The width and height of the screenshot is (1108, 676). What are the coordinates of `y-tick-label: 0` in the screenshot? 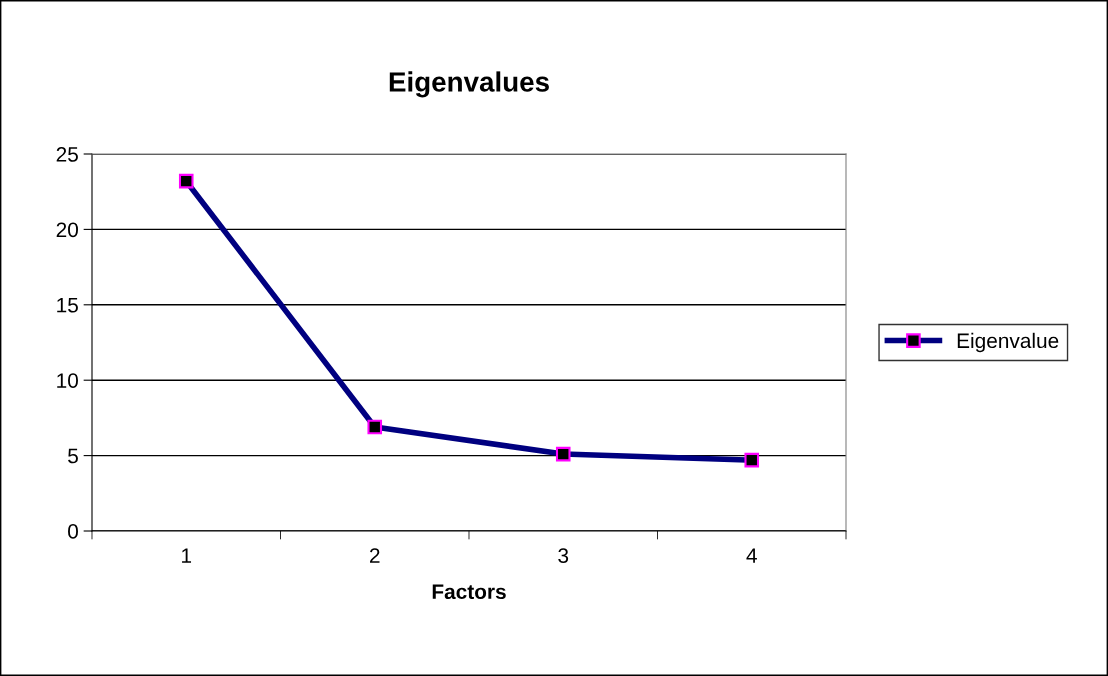 It's located at (73, 531).